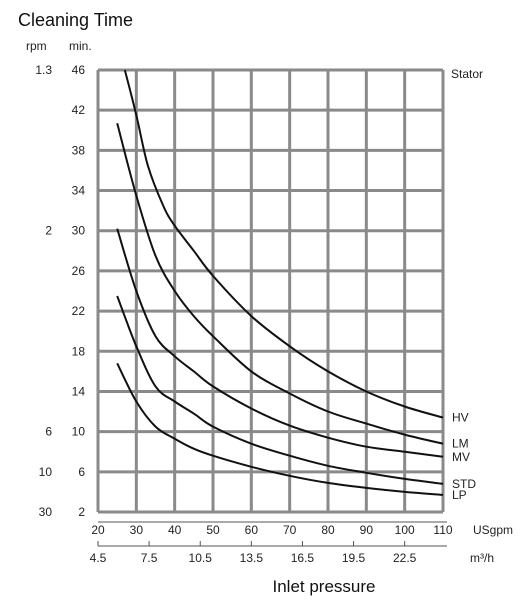  I want to click on annotation-stator: Stator, so click(467, 74).